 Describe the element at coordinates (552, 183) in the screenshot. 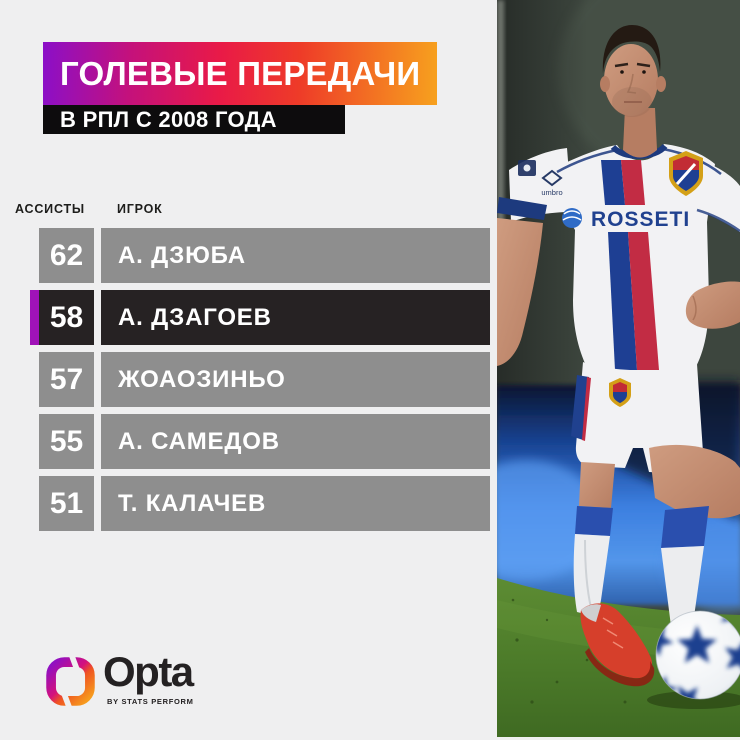

I see `umbro-diamond-icon: umbro` at that location.